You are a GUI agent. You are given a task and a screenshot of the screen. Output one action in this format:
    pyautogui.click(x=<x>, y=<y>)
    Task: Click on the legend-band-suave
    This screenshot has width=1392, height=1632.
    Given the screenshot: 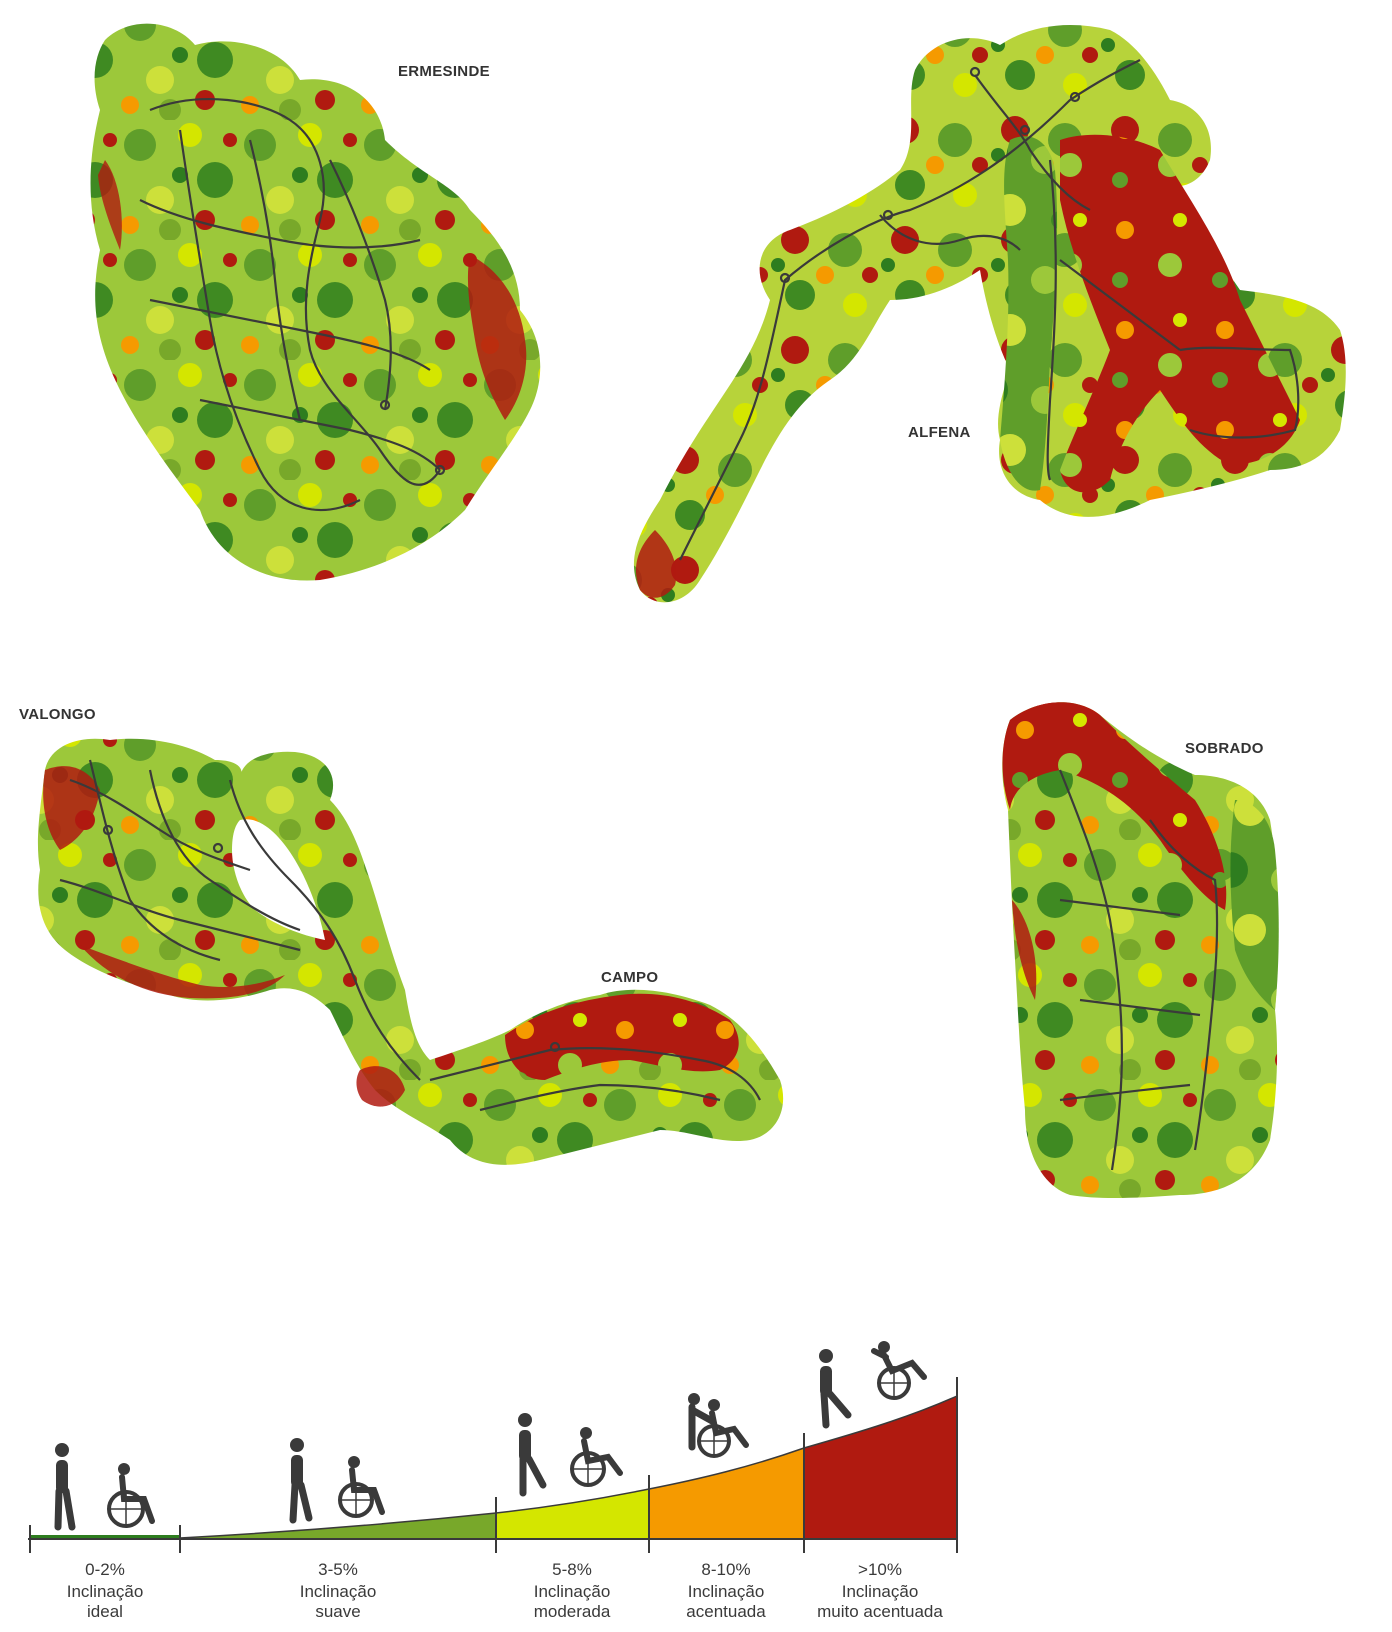 What is the action you would take?
    pyautogui.click(x=338, y=1526)
    